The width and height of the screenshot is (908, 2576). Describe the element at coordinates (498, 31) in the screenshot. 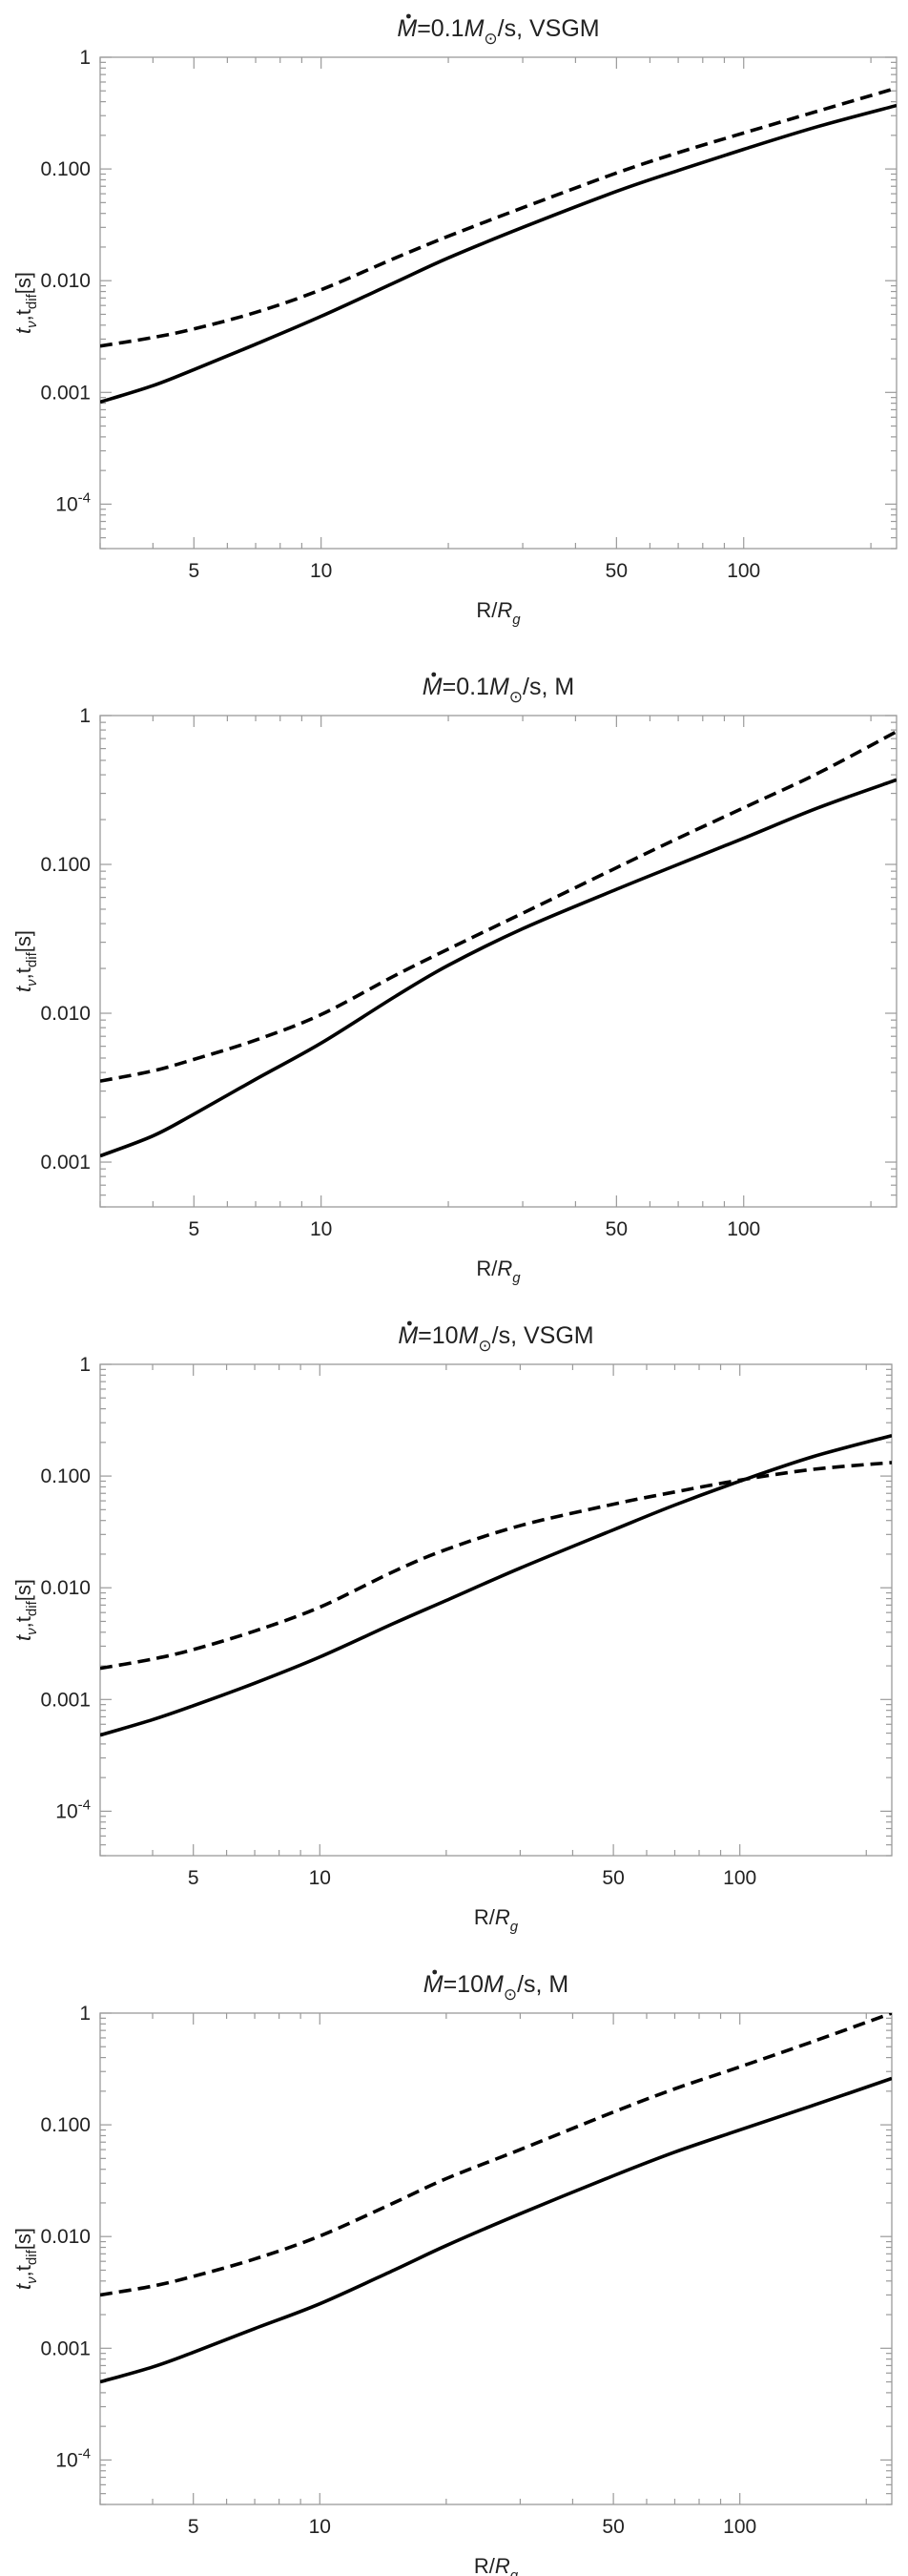

I see `chart-title: M=0.1M⊙/s, VSGM` at that location.